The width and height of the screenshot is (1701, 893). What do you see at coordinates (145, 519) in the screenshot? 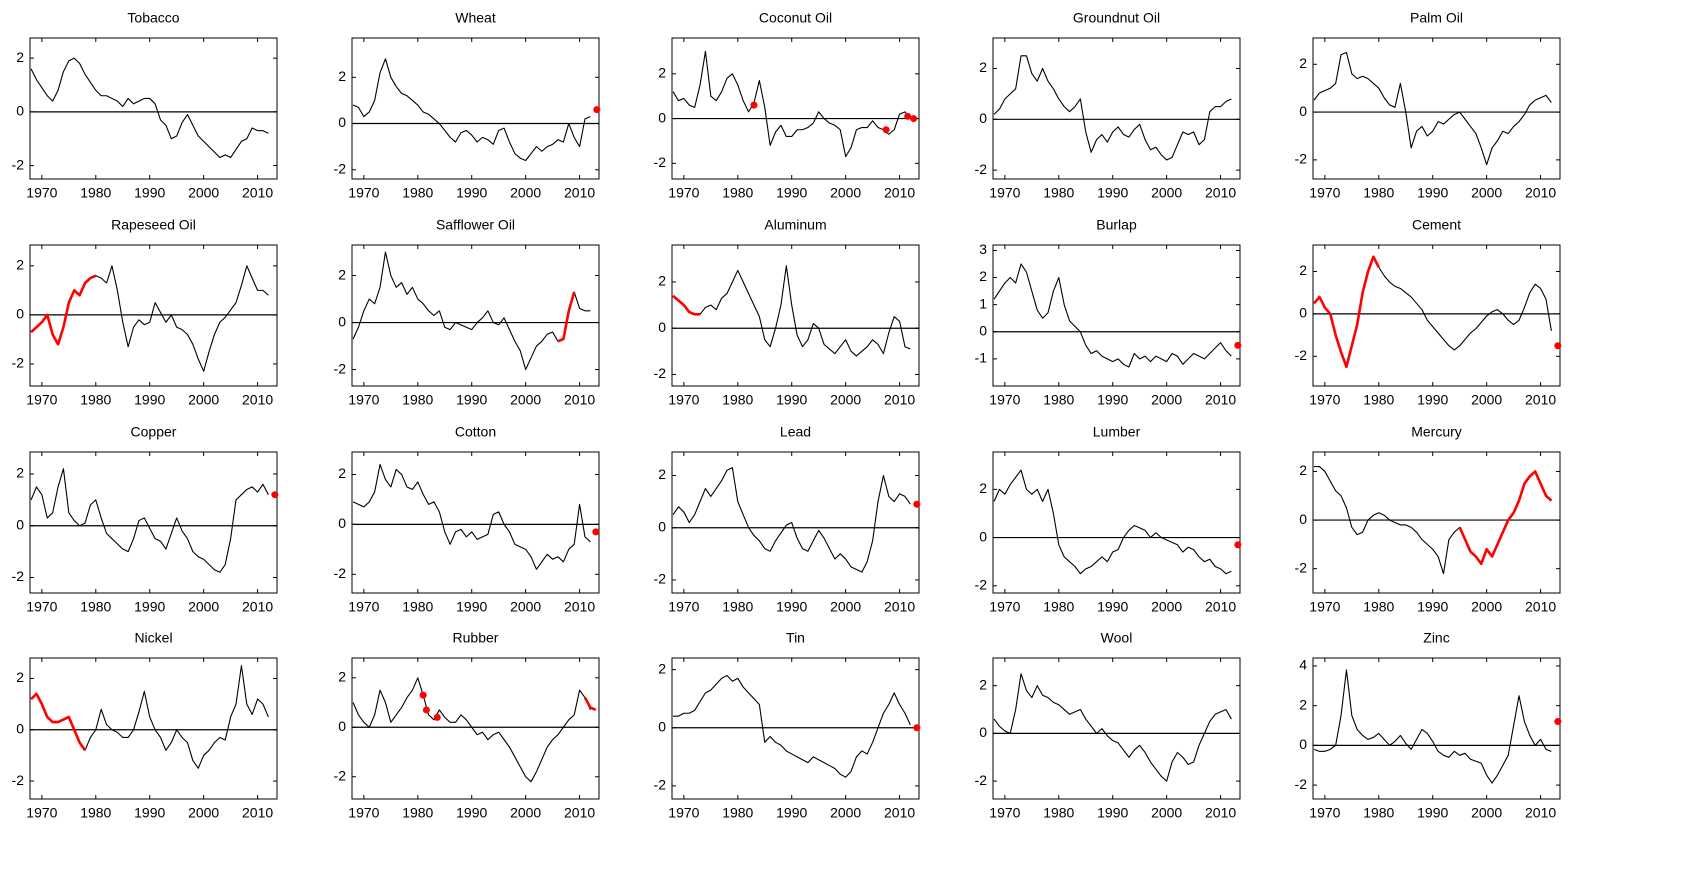
I see `panel: Copper -2 0 2 1970 1980 1990 2000 2010` at bounding box center [145, 519].